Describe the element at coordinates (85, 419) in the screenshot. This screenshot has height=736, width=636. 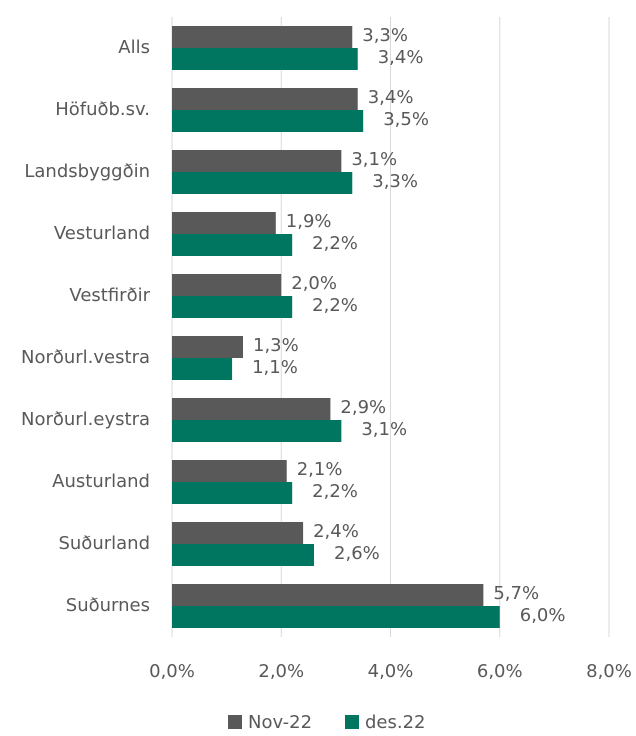
I see `y-tick-label: Norðurl.eystra` at that location.